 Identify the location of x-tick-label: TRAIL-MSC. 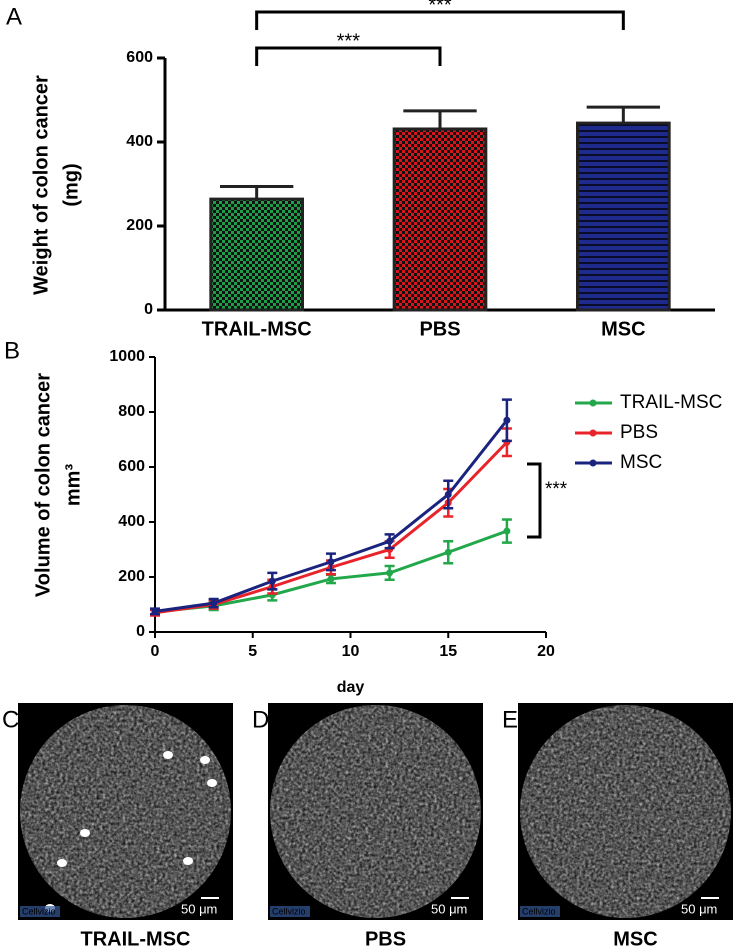
(257, 329).